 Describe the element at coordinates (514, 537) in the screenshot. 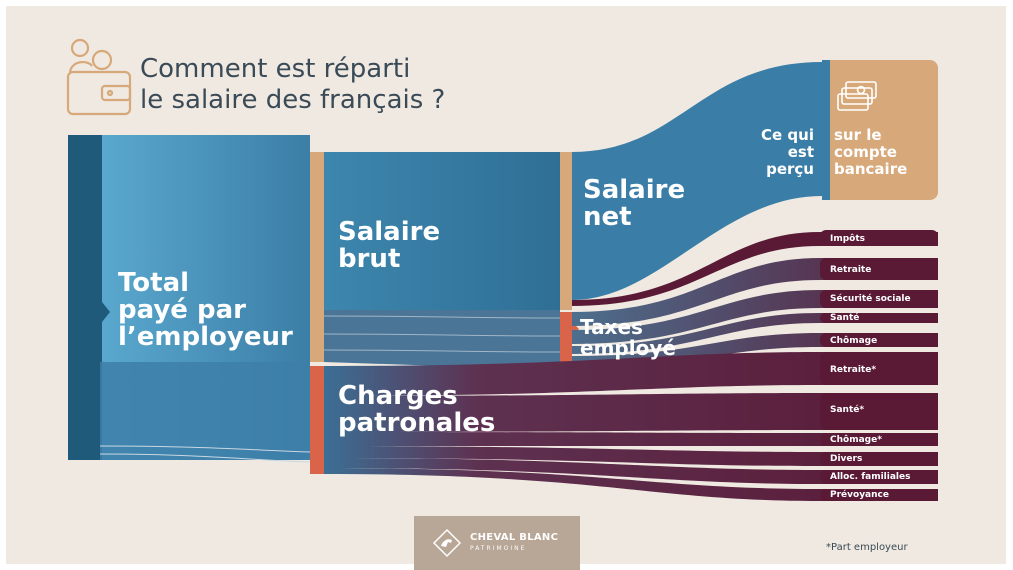

I see `logo-name: CHEVAL BLANC` at that location.